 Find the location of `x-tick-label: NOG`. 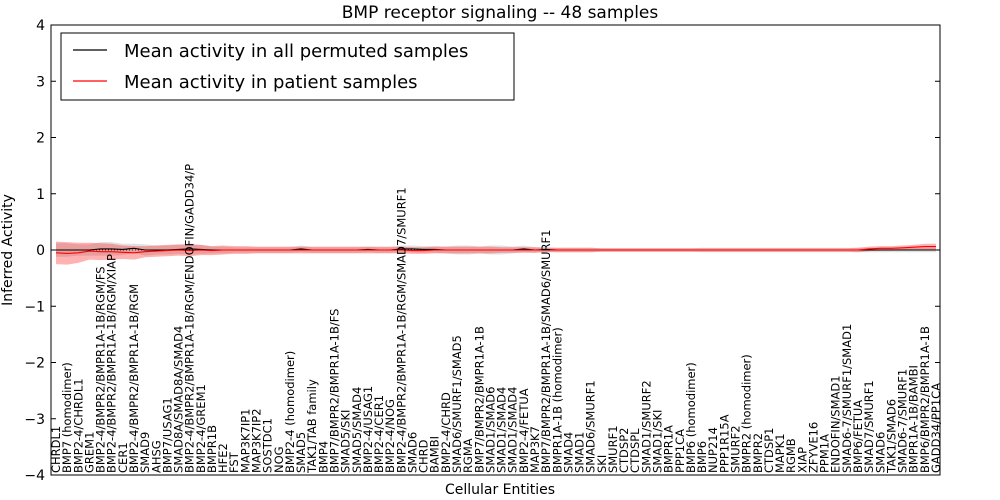

x-tick-label: NOG is located at coordinates (279, 459).